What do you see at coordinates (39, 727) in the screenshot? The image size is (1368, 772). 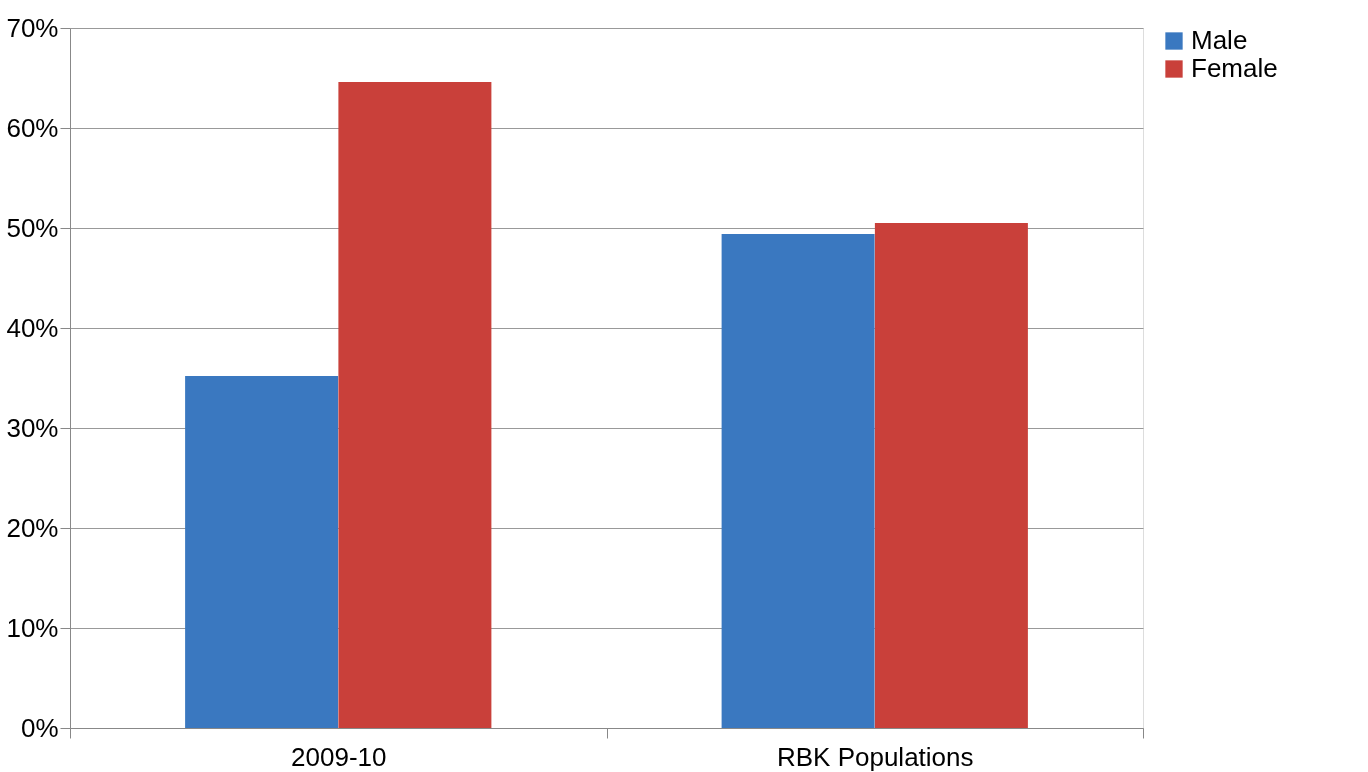 I see `y-tick-label: 0%` at bounding box center [39, 727].